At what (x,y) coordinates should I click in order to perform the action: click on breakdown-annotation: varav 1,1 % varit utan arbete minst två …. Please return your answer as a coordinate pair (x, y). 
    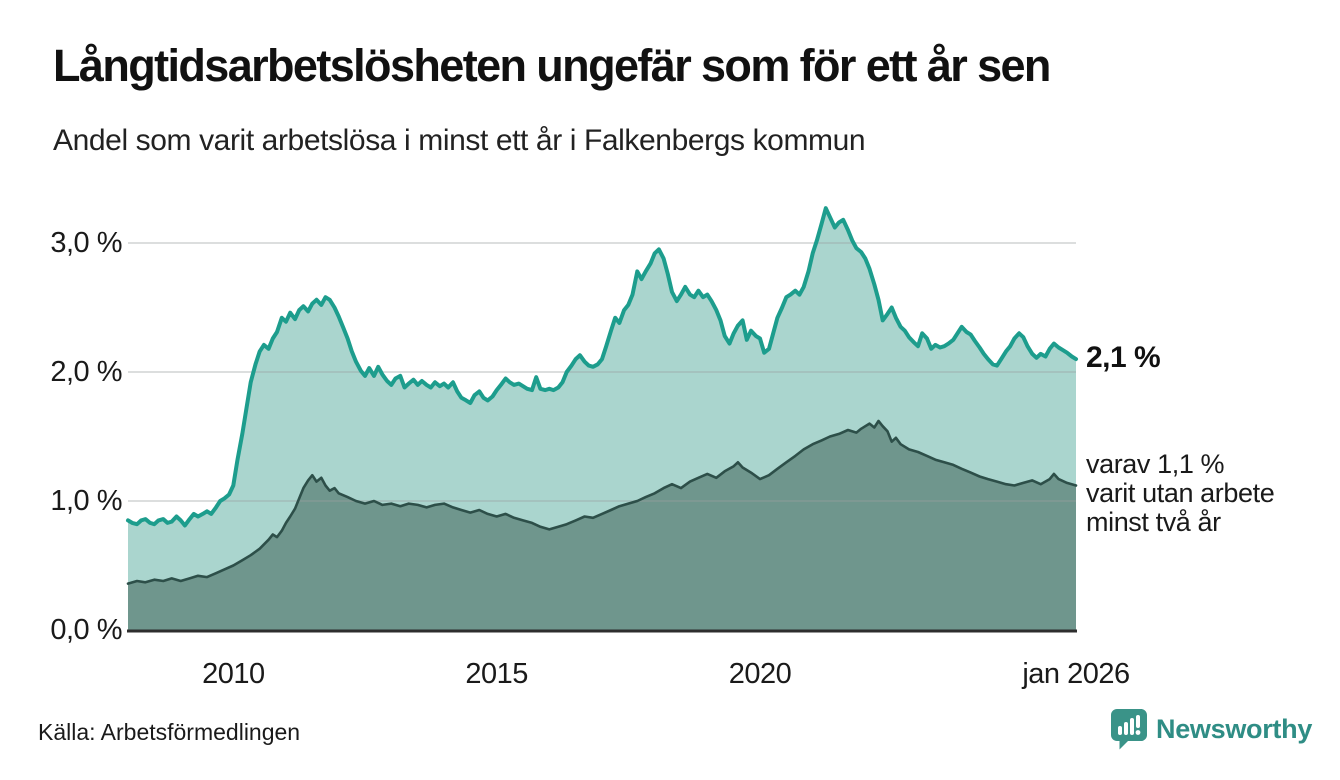
    Looking at the image, I should click on (1180, 492).